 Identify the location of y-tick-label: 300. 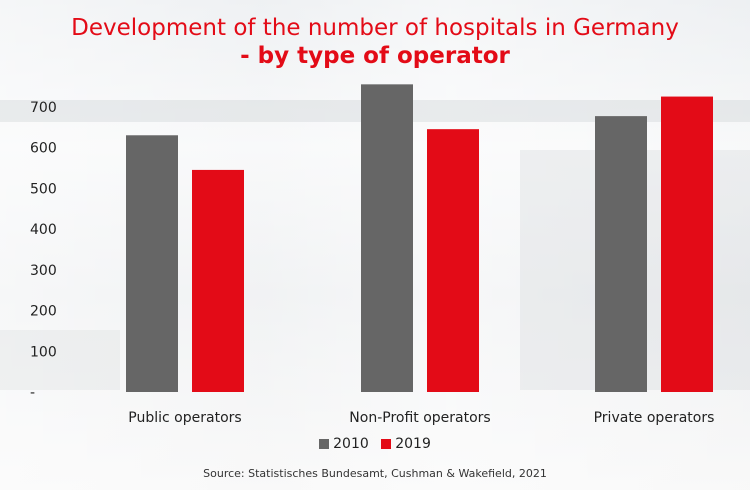
(43, 271).